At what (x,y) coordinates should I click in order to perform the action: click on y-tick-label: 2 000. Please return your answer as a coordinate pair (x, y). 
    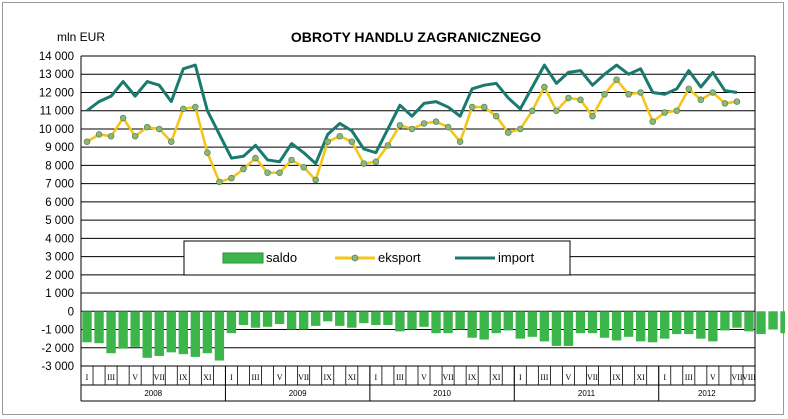
    Looking at the image, I should click on (59, 276).